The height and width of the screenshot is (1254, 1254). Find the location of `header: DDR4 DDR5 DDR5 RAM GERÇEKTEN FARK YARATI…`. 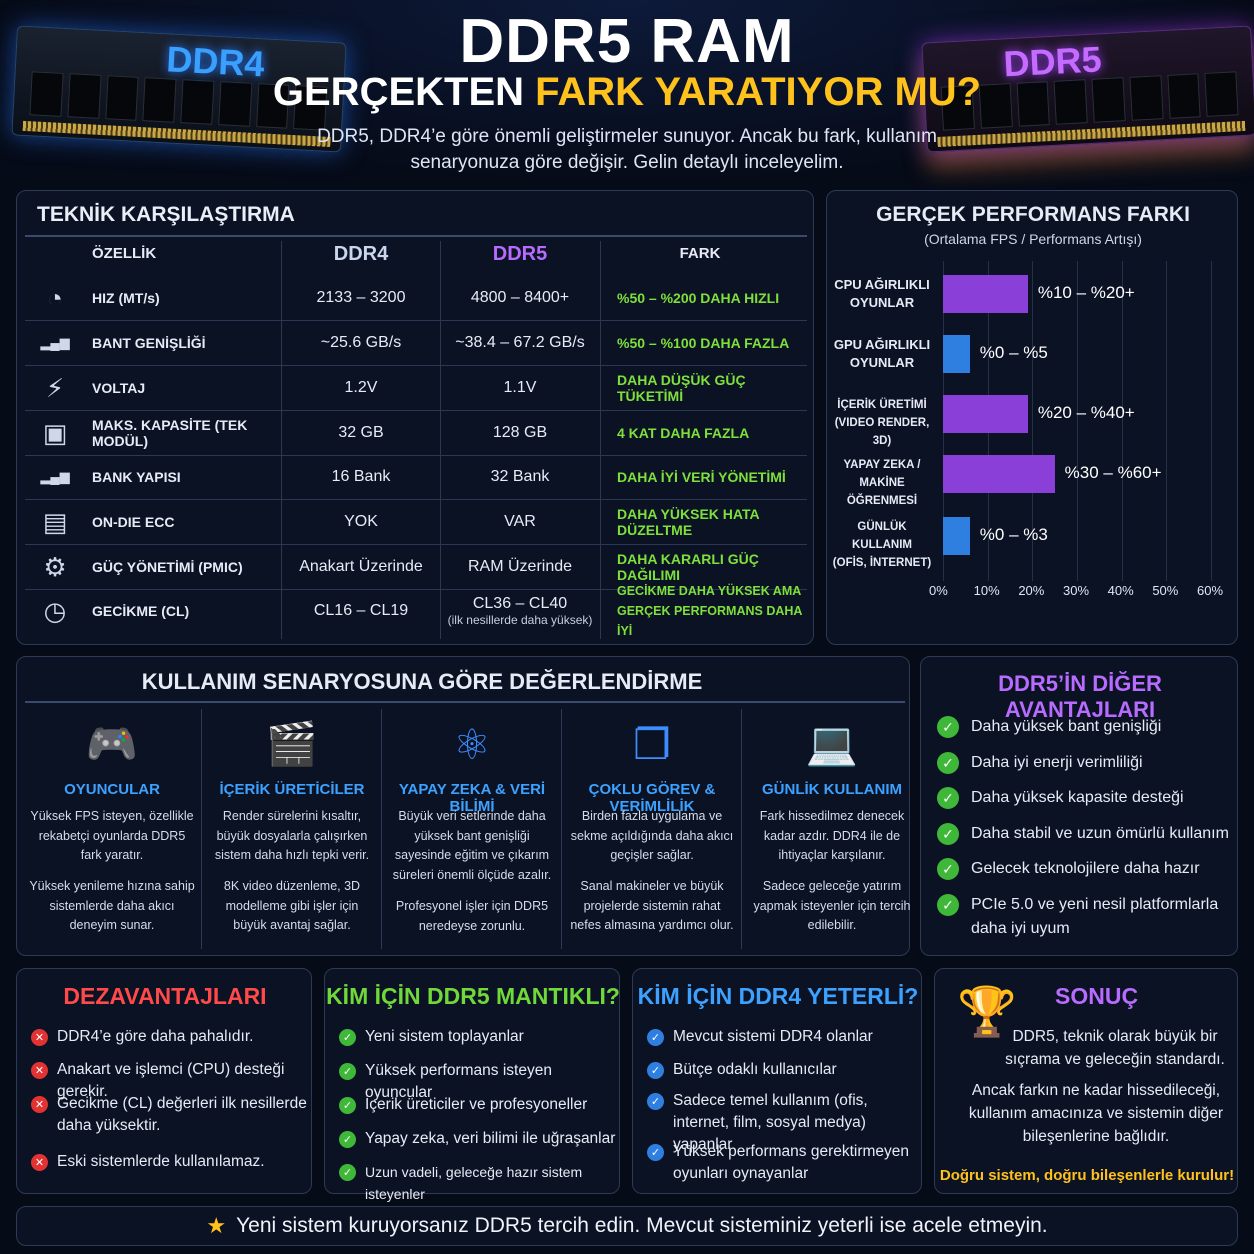

header: DDR4 DDR5 DDR5 RAM GERÇEKTEN FARK YARATI… is located at coordinates (627, 92).